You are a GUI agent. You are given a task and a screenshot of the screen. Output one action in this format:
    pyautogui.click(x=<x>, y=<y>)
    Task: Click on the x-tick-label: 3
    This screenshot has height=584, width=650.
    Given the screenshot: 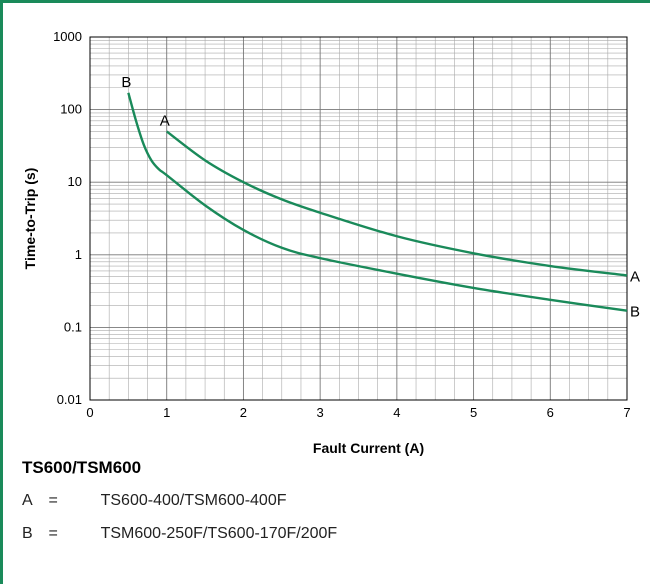 What is the action you would take?
    pyautogui.click(x=320, y=412)
    